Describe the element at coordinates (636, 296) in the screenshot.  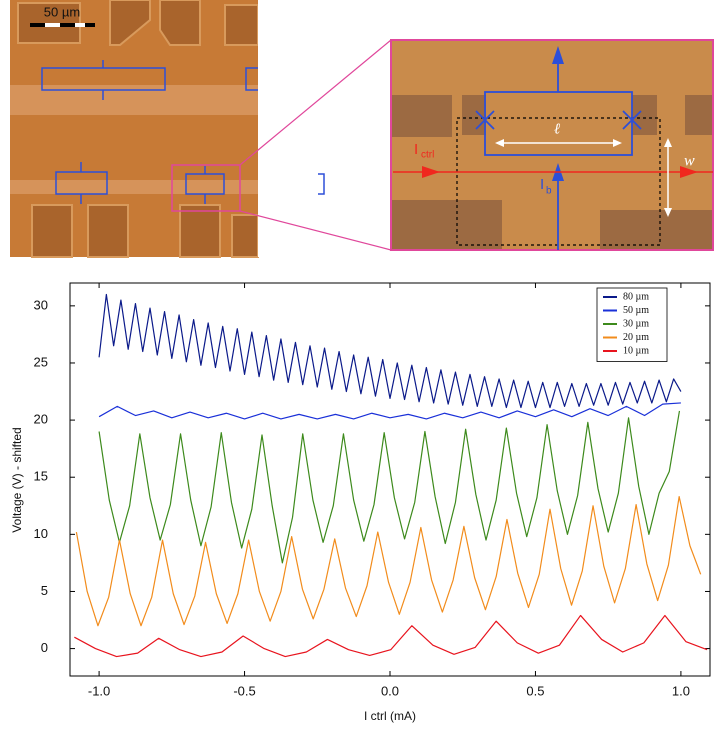
I see `legend-label: 80 µm` at that location.